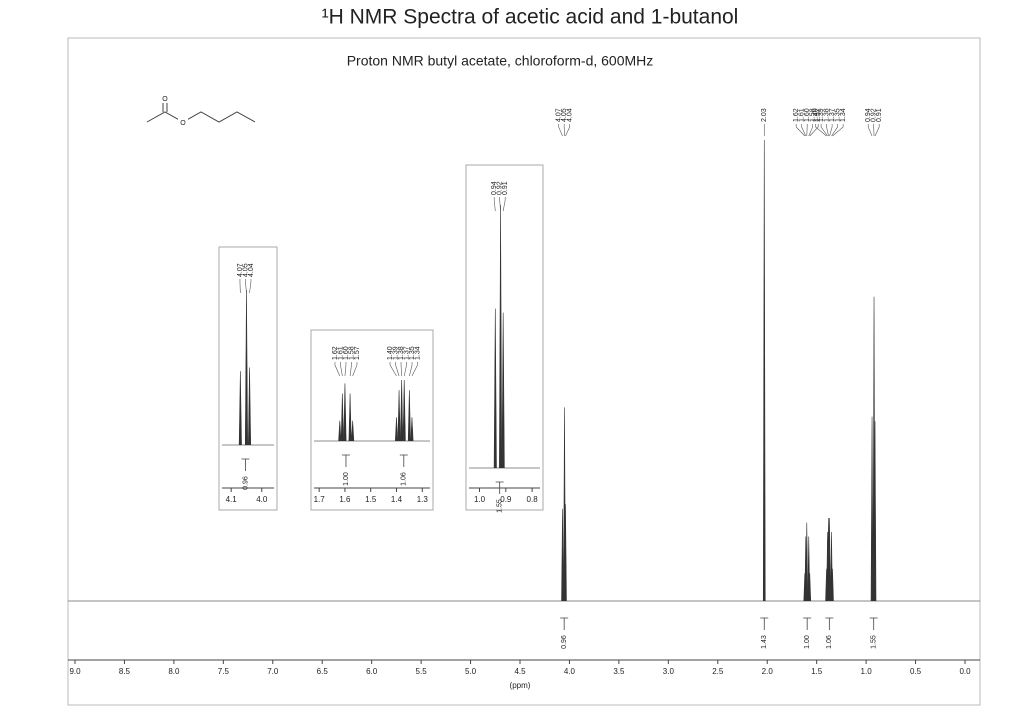  Describe the element at coordinates (764, 115) in the screenshot. I see `peak-label: 2.03` at that location.